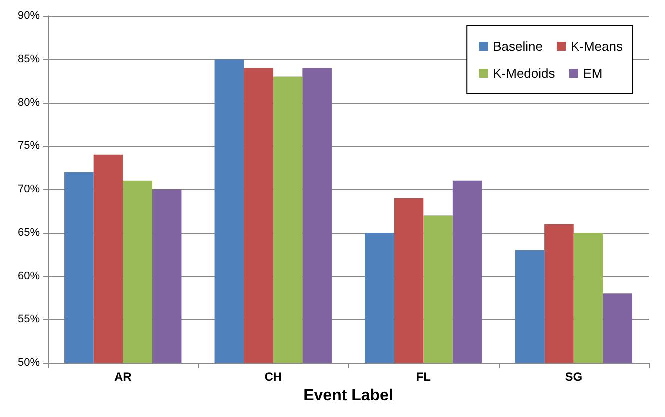 The width and height of the screenshot is (665, 417). I want to click on y-tick-label: 75%, so click(29, 146).